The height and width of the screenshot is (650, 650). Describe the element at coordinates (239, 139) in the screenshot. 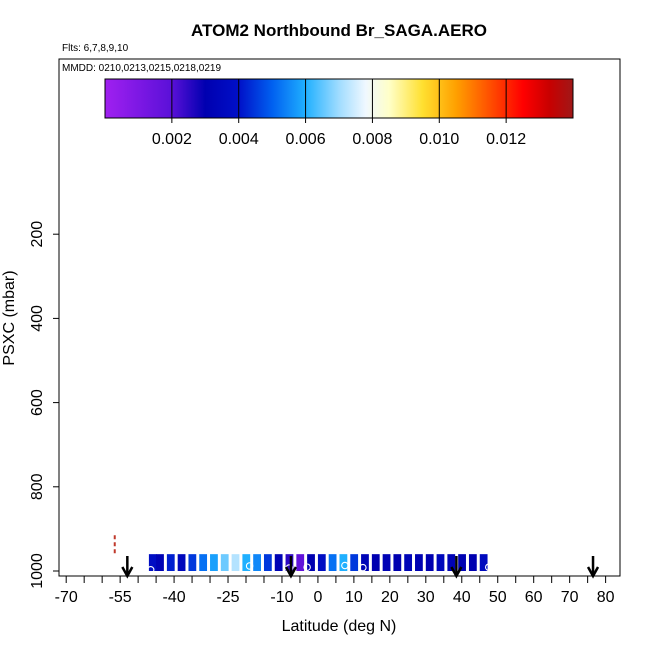

I see `colorbar-tick-label: 0.004` at that location.